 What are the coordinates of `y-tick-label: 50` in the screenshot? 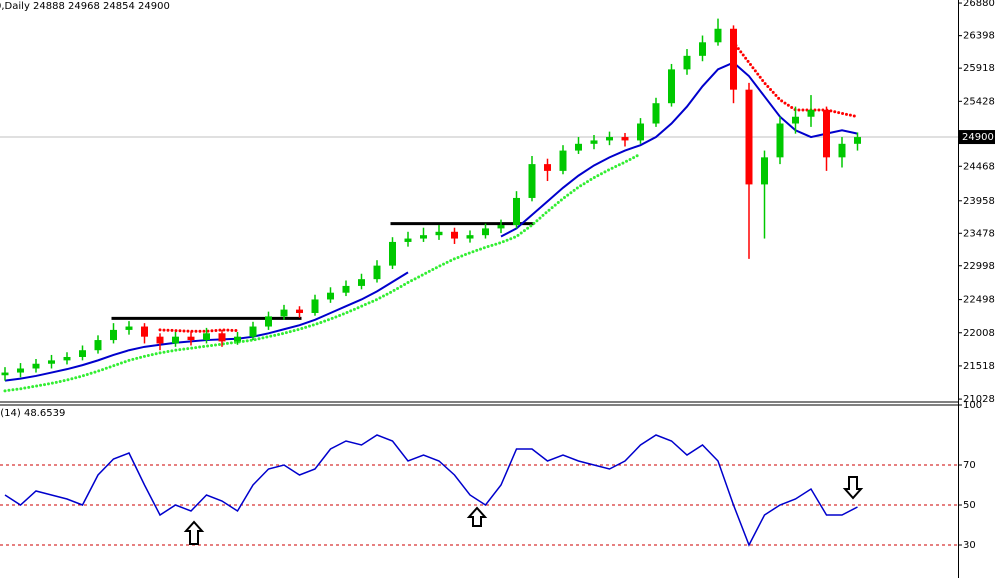 It's located at (969, 505).